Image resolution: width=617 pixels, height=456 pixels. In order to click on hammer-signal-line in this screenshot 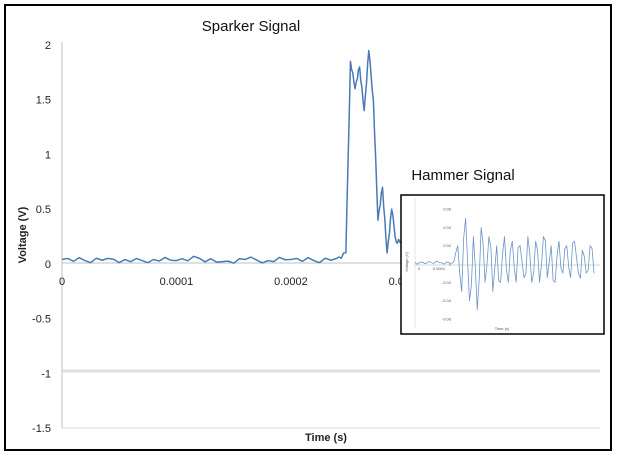, I will do `click(504, 264)`.